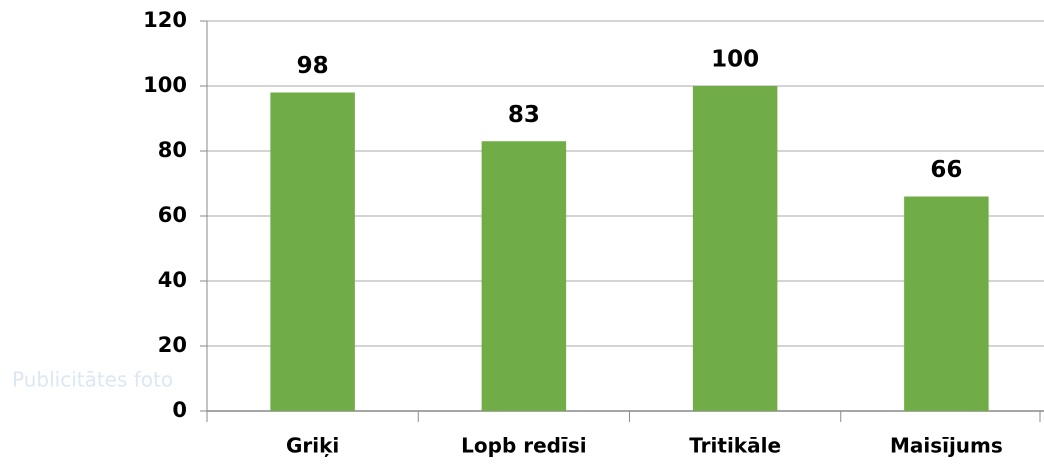 This screenshot has width=1044, height=466. I want to click on y-tick-label: 80, so click(172, 150).